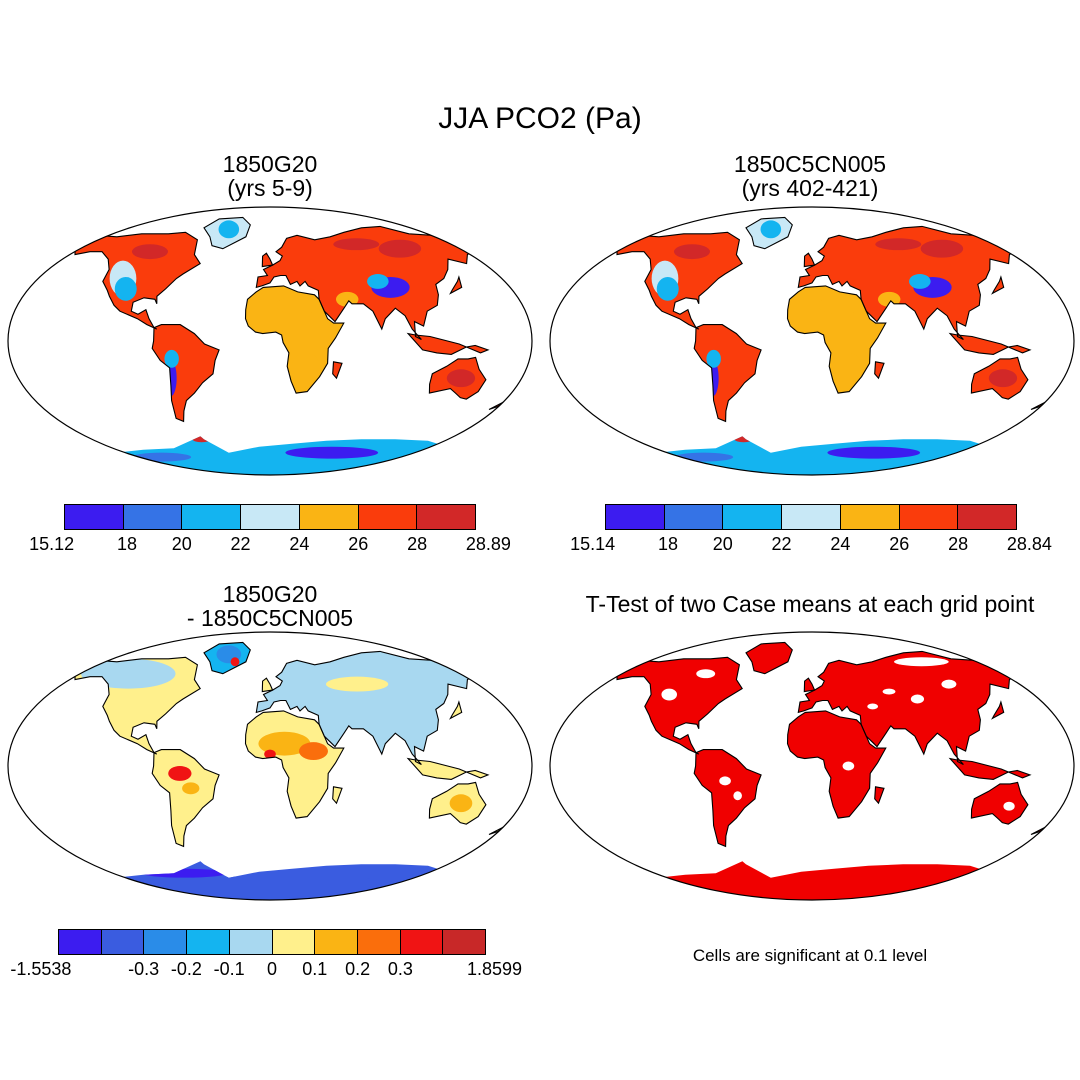 The image size is (1080, 1080). I want to click on colorbar-tick-label: 28.89, so click(488, 544).